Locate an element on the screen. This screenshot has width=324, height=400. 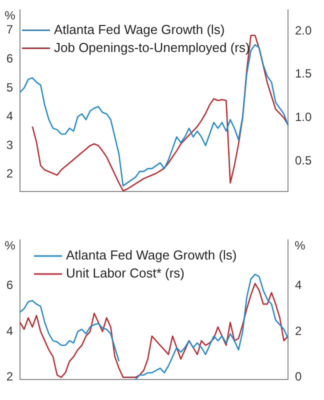
legend-label: Job Openings-to-Unemployed (rs) is located at coordinates (152, 47).